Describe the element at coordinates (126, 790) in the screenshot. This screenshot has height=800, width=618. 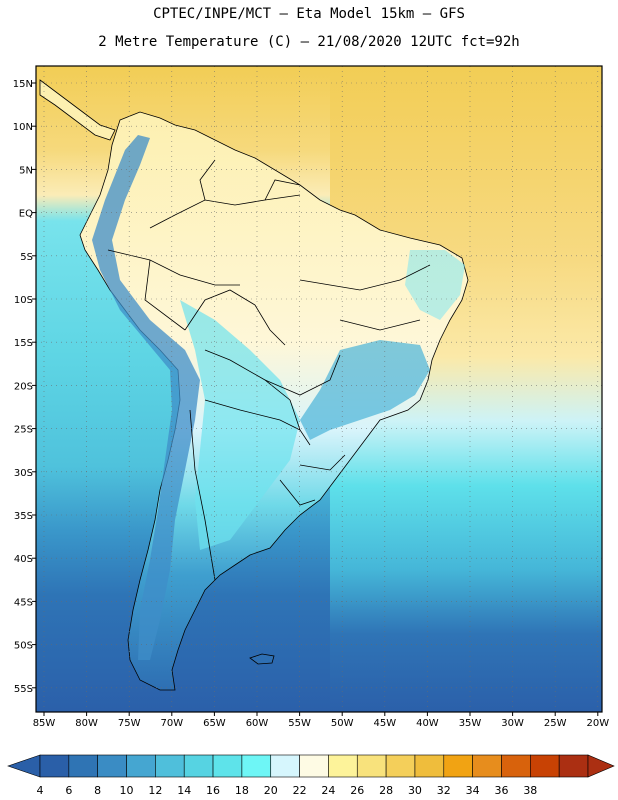
I see `colorbar-label: 10` at that location.